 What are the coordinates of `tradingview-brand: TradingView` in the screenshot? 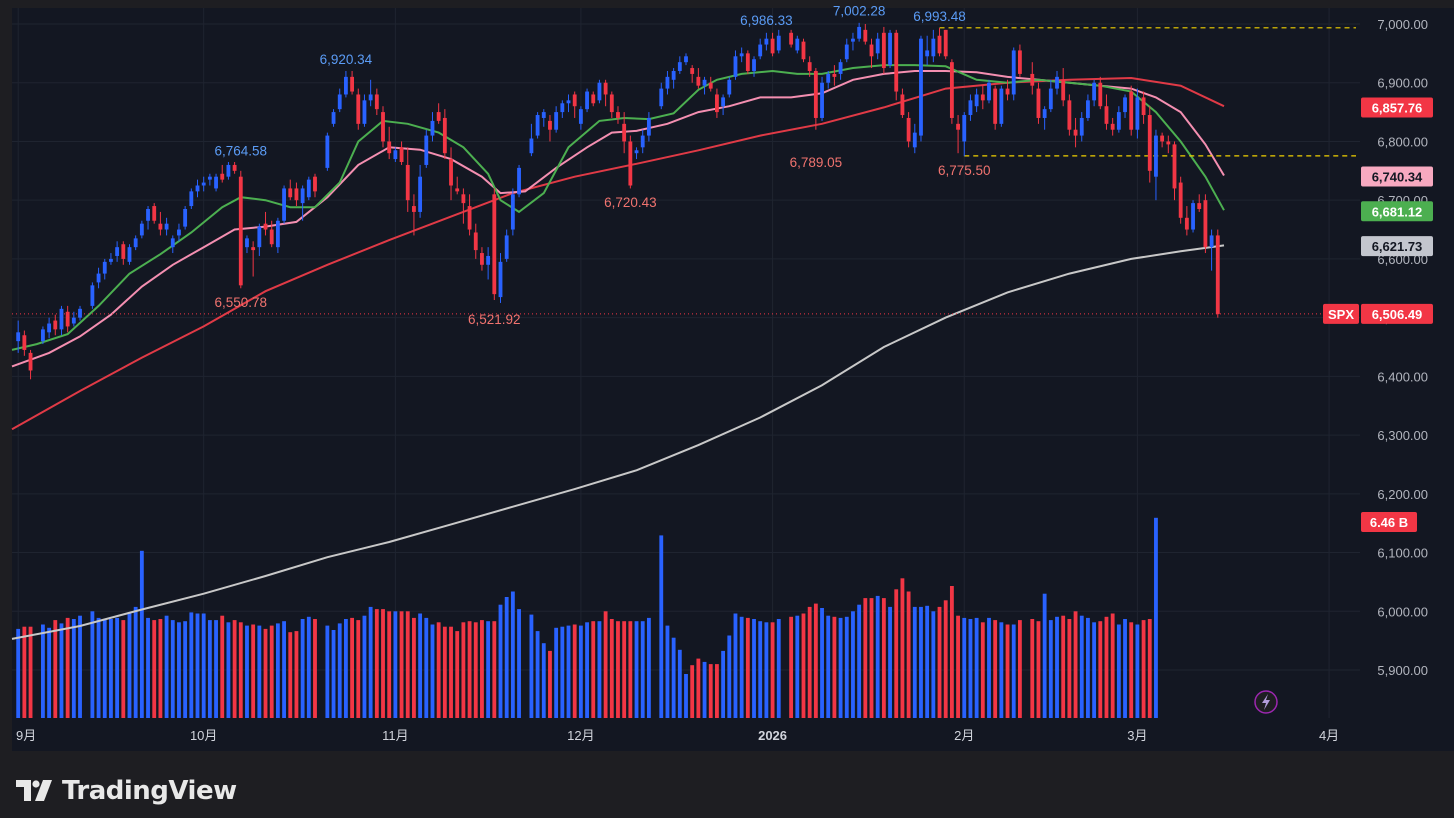 It's located at (126, 791).